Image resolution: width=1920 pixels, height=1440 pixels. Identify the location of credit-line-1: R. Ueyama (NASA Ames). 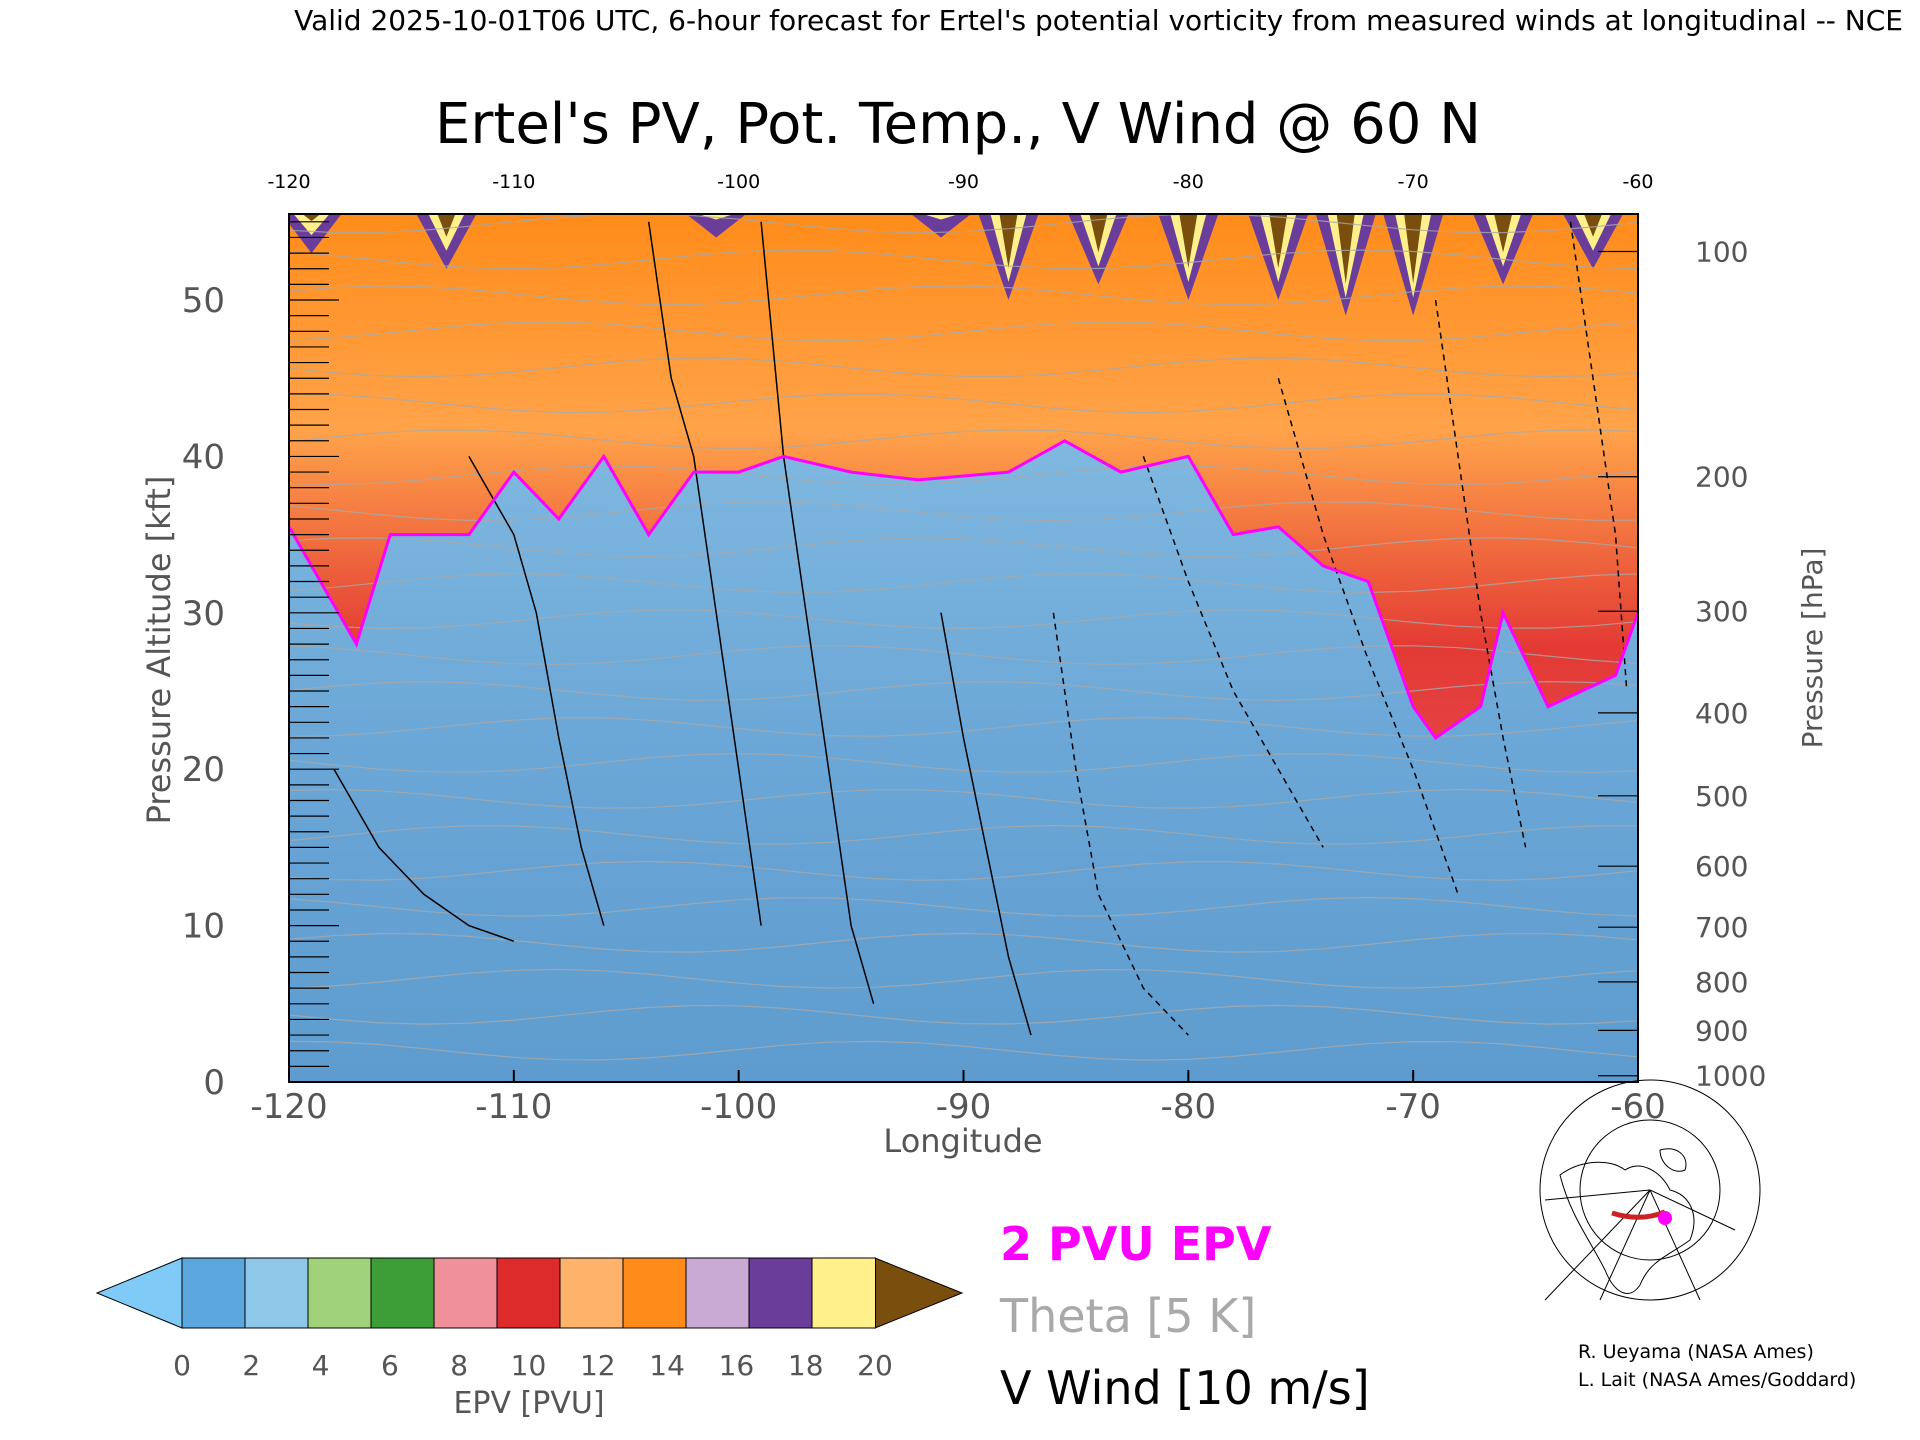
(1696, 1352).